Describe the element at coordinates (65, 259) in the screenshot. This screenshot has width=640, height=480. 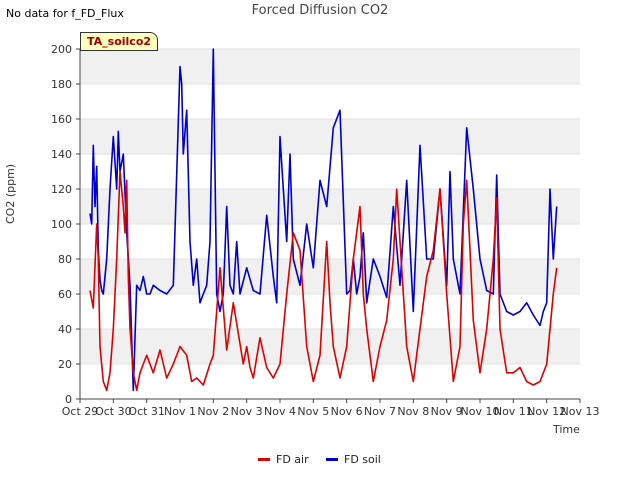
I see `y-tick-label: 80` at that location.